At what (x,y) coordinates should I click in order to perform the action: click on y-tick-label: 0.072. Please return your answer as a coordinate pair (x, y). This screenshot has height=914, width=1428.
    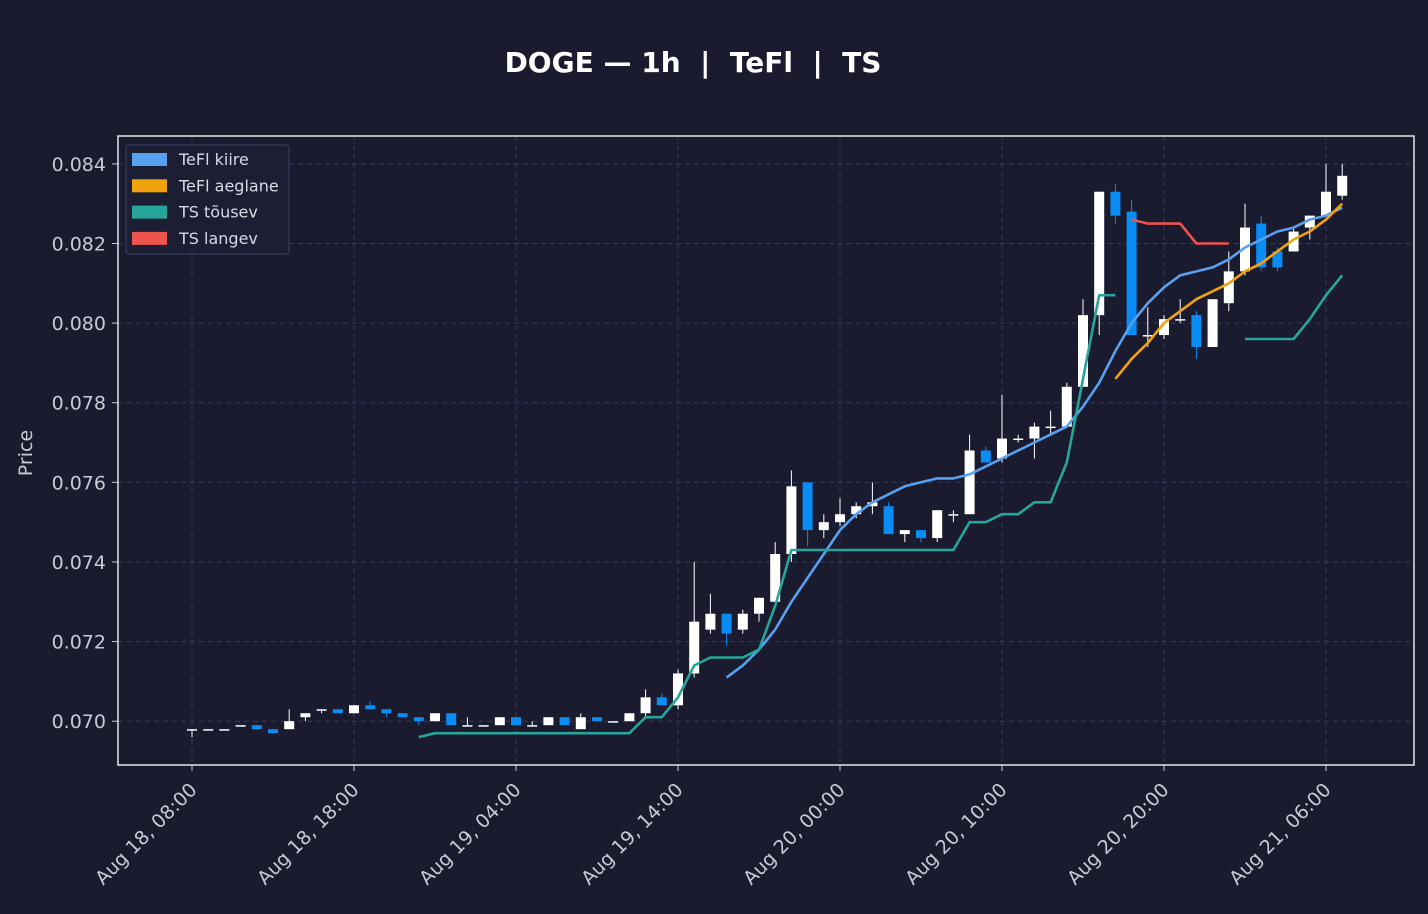
    Looking at the image, I should click on (79, 643).